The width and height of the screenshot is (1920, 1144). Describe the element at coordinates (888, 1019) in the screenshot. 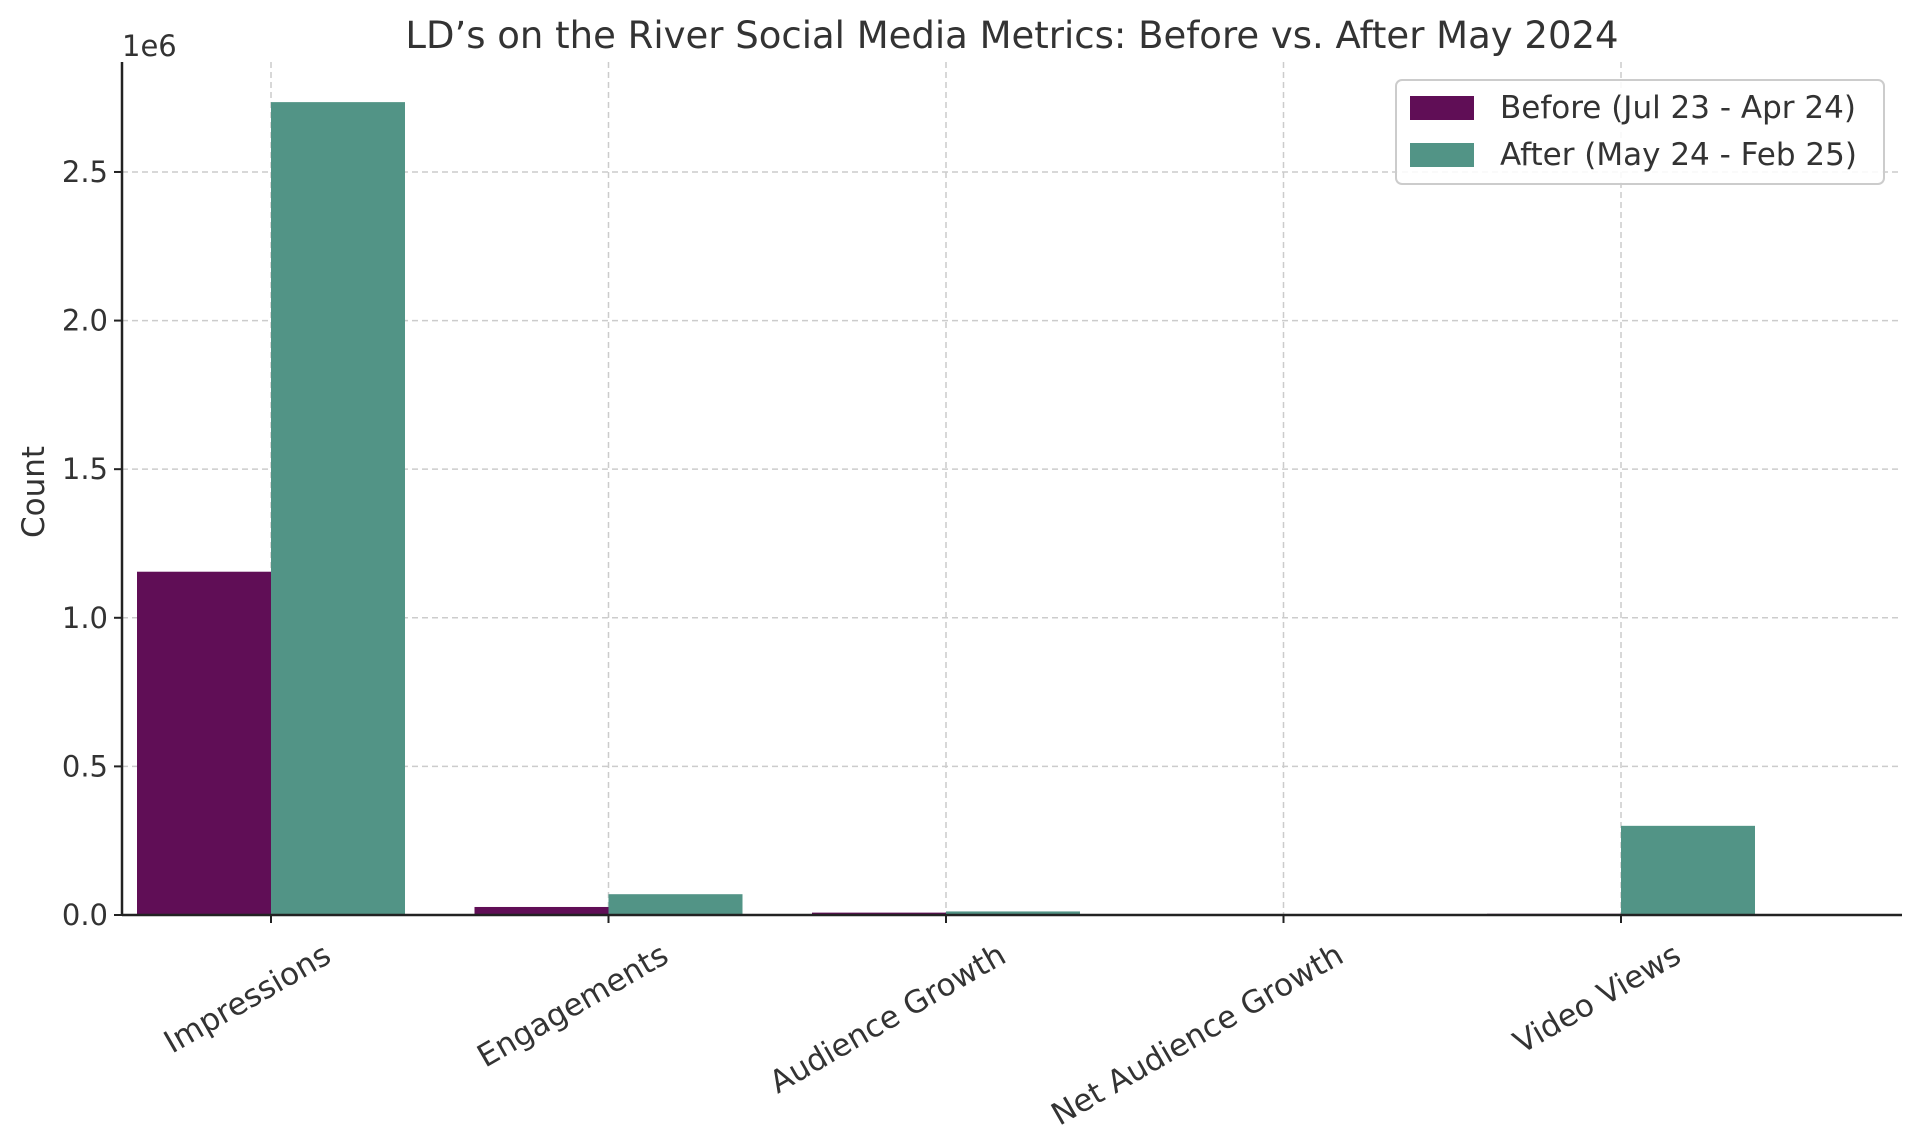

I see `x-tick-label: Audience Growth` at that location.